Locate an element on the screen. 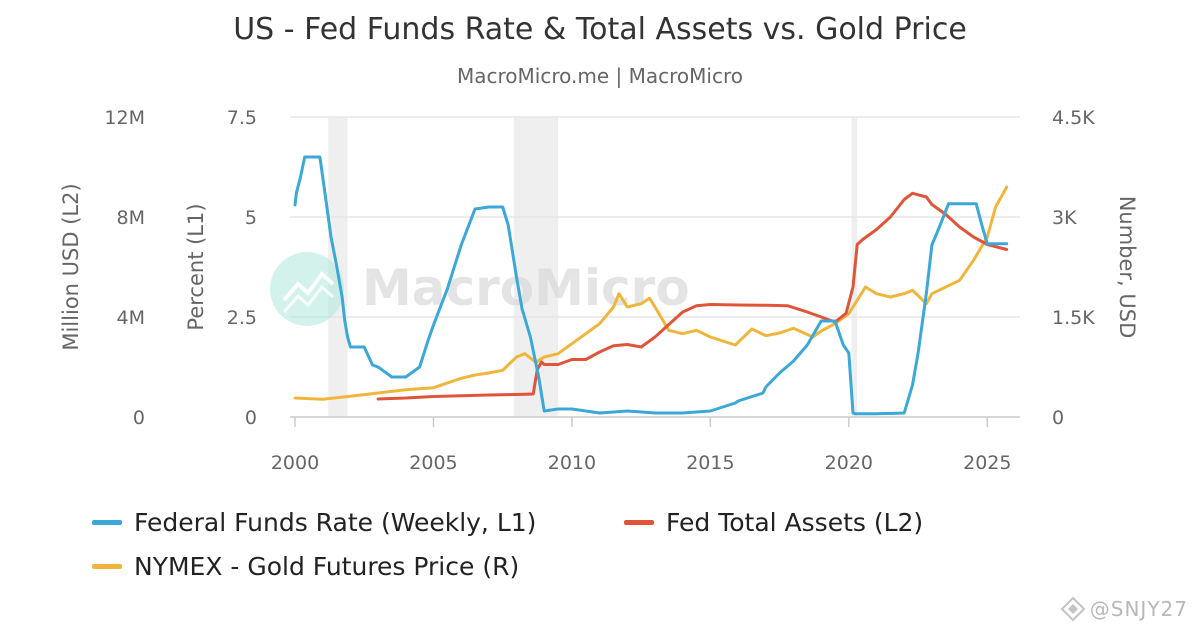  legend-label: Federal Funds Rate (Weekly, L1) is located at coordinates (335, 522).